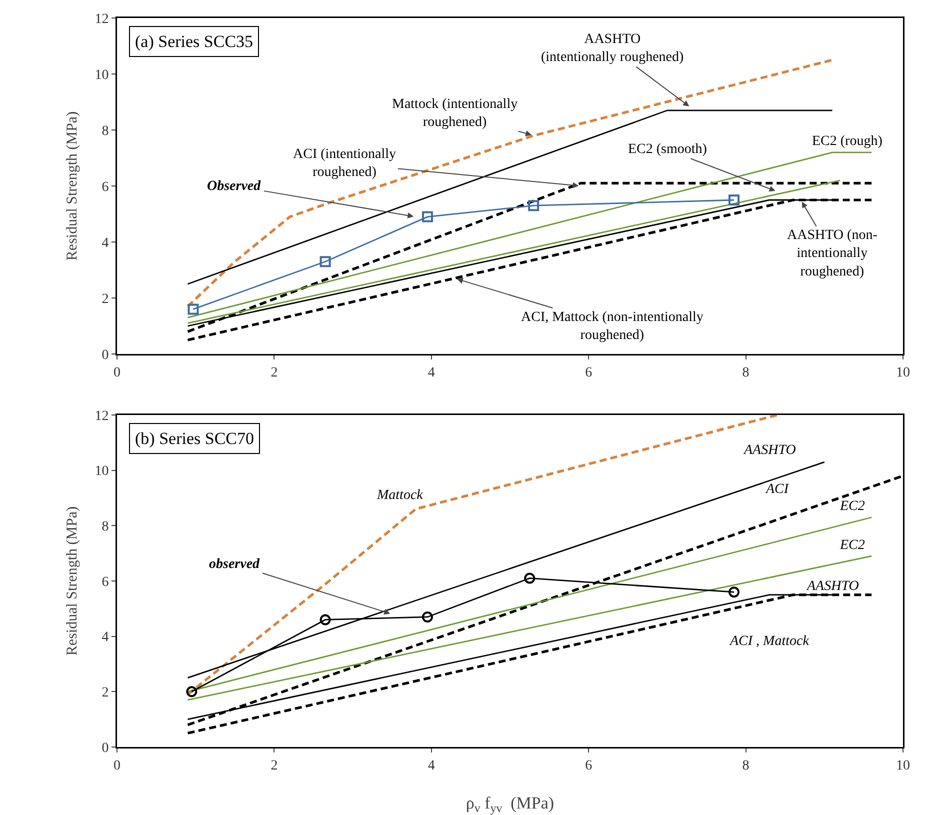 Image resolution: width=932 pixels, height=815 pixels. Describe the element at coordinates (234, 186) in the screenshot. I see `annotation: Observed` at that location.